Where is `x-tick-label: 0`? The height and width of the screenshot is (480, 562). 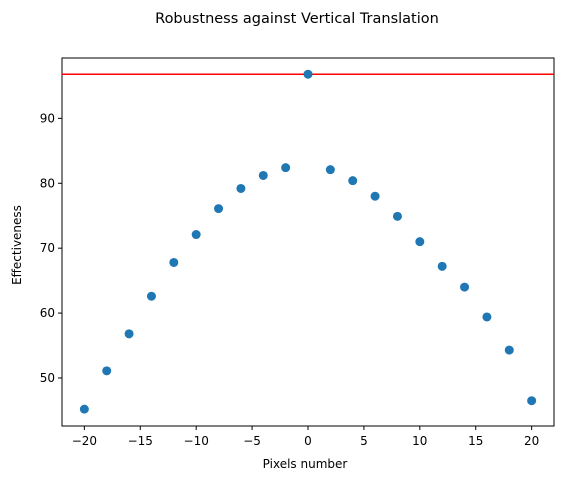 x-tick-label: 0 is located at coordinates (308, 441).